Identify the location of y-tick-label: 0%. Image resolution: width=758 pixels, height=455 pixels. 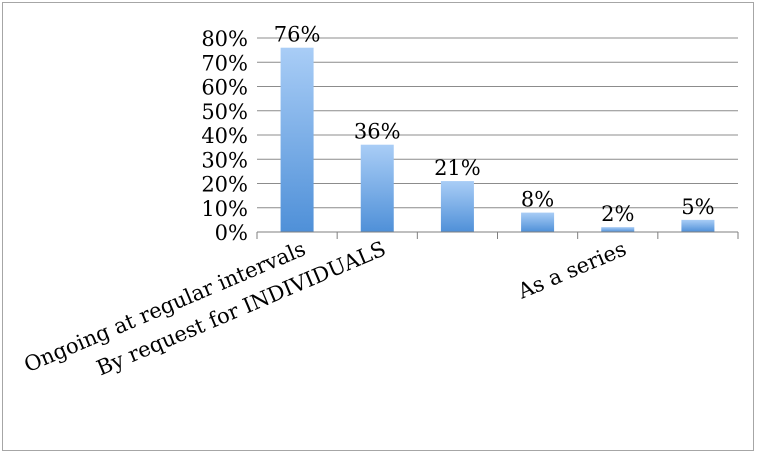
(231, 233).